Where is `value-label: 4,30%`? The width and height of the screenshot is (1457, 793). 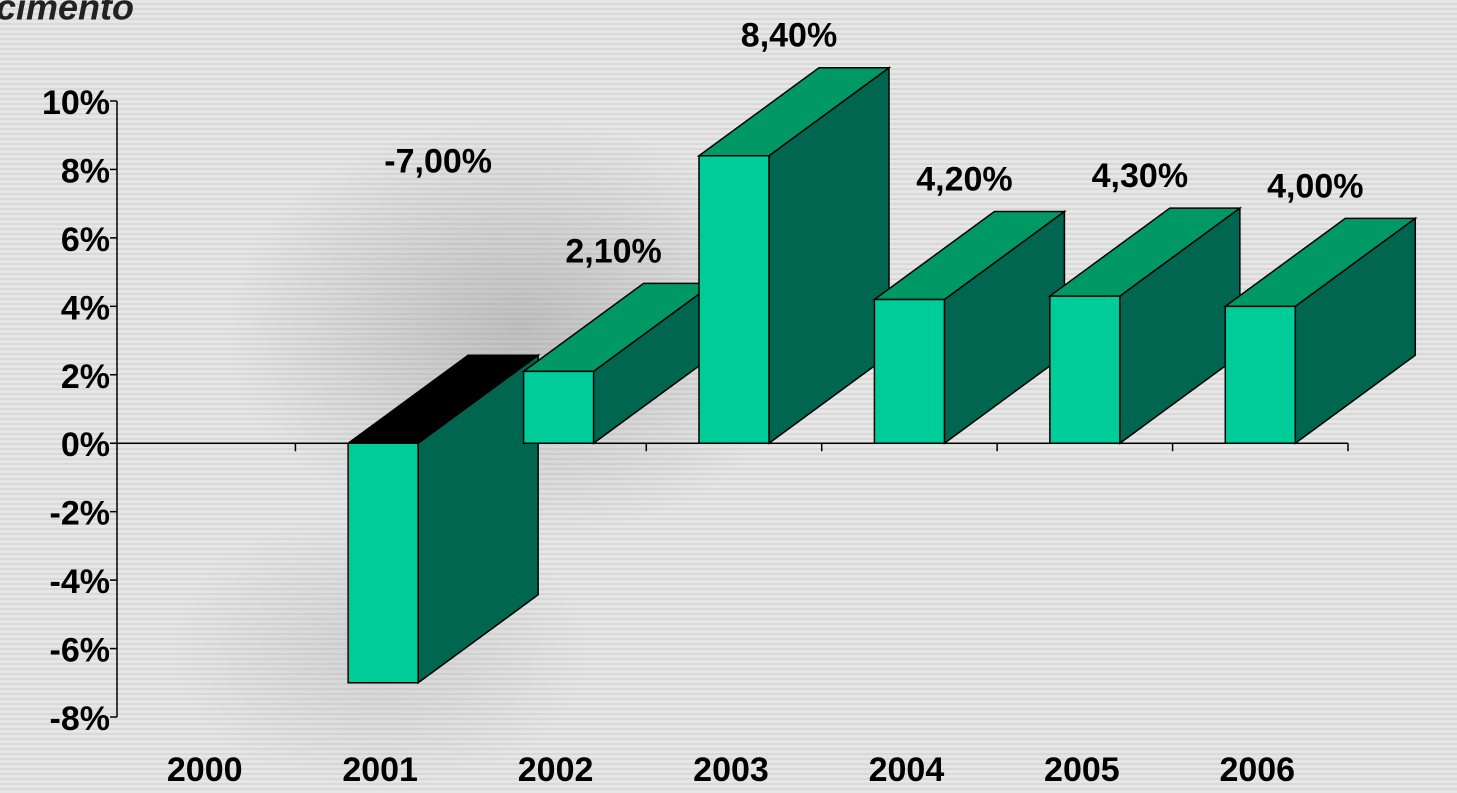
value-label: 4,30% is located at coordinates (1140, 176).